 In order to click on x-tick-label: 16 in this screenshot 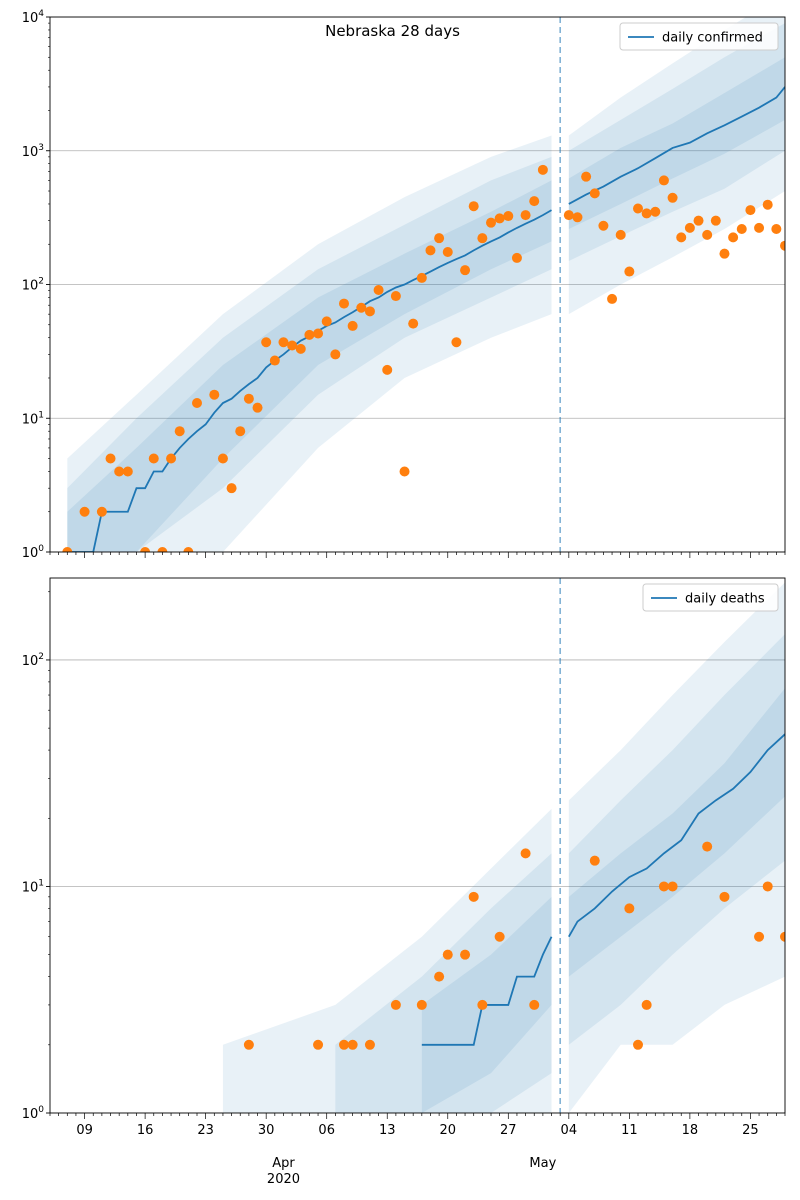, I will do `click(145, 1130)`.